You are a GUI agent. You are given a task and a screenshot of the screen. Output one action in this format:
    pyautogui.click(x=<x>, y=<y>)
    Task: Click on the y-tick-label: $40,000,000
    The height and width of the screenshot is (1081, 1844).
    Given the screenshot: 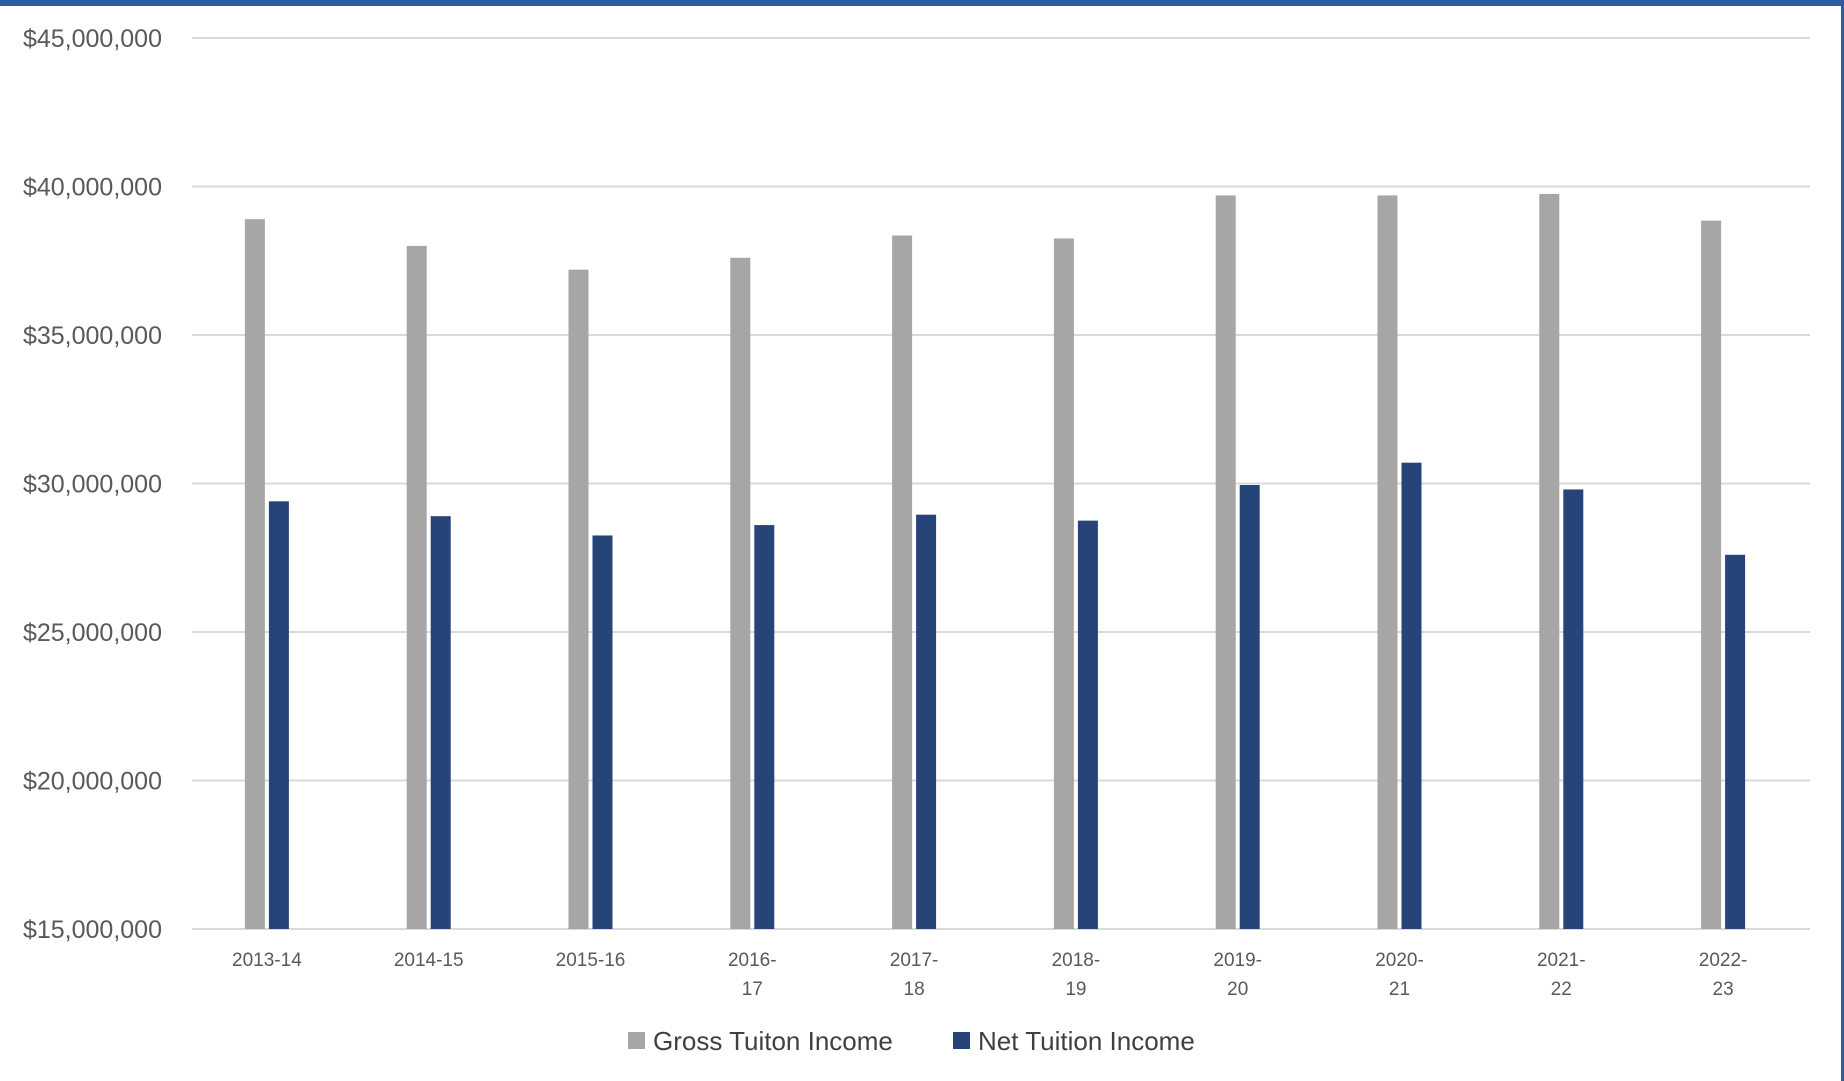 What is the action you would take?
    pyautogui.click(x=92, y=188)
    